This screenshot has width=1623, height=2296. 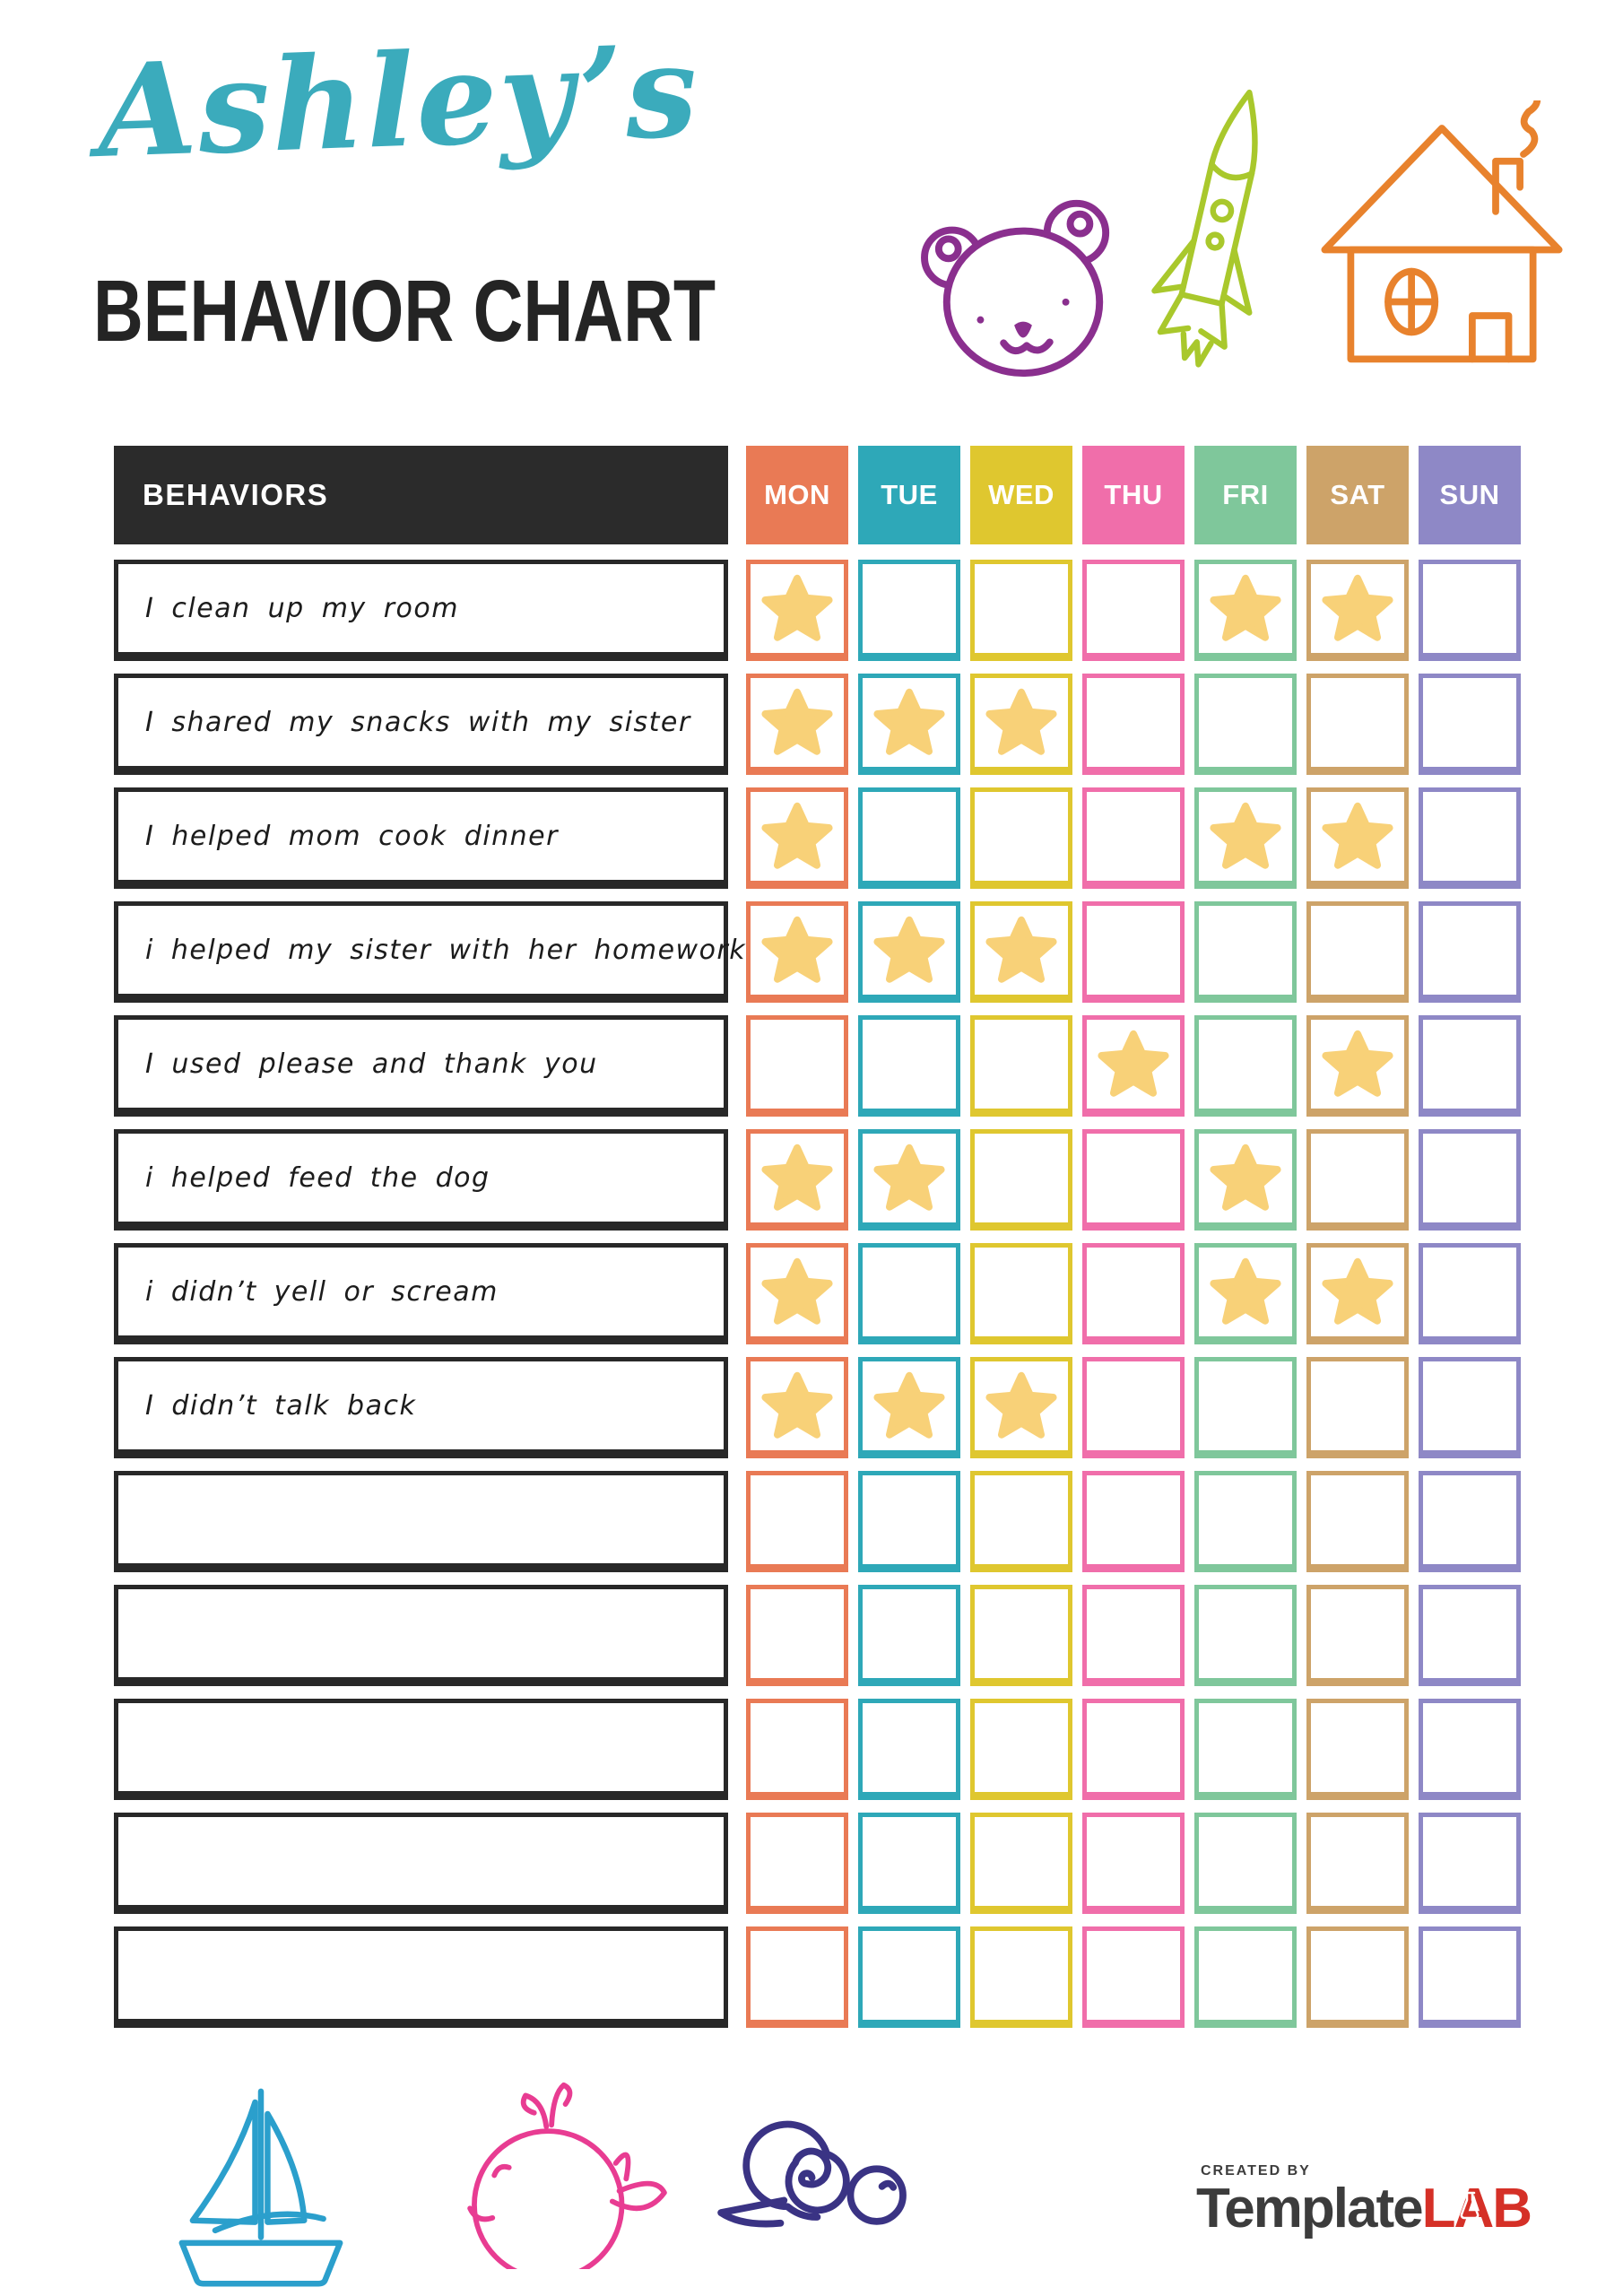 I want to click on star-box-sun-row8, so click(x=1470, y=1407).